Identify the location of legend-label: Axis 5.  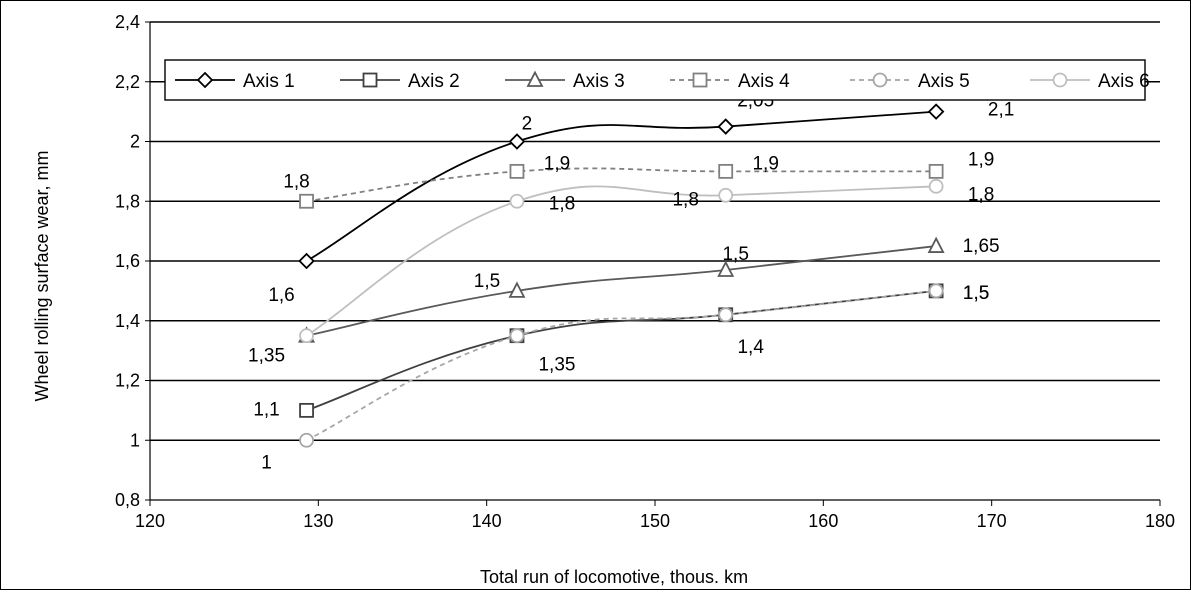
(944, 81).